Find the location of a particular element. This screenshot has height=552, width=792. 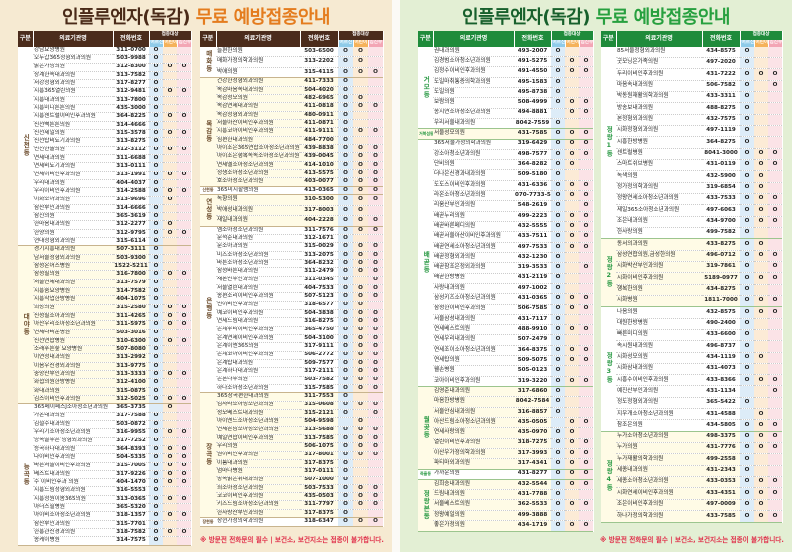

district-label: 정왕4동 is located at coordinates (608, 477).